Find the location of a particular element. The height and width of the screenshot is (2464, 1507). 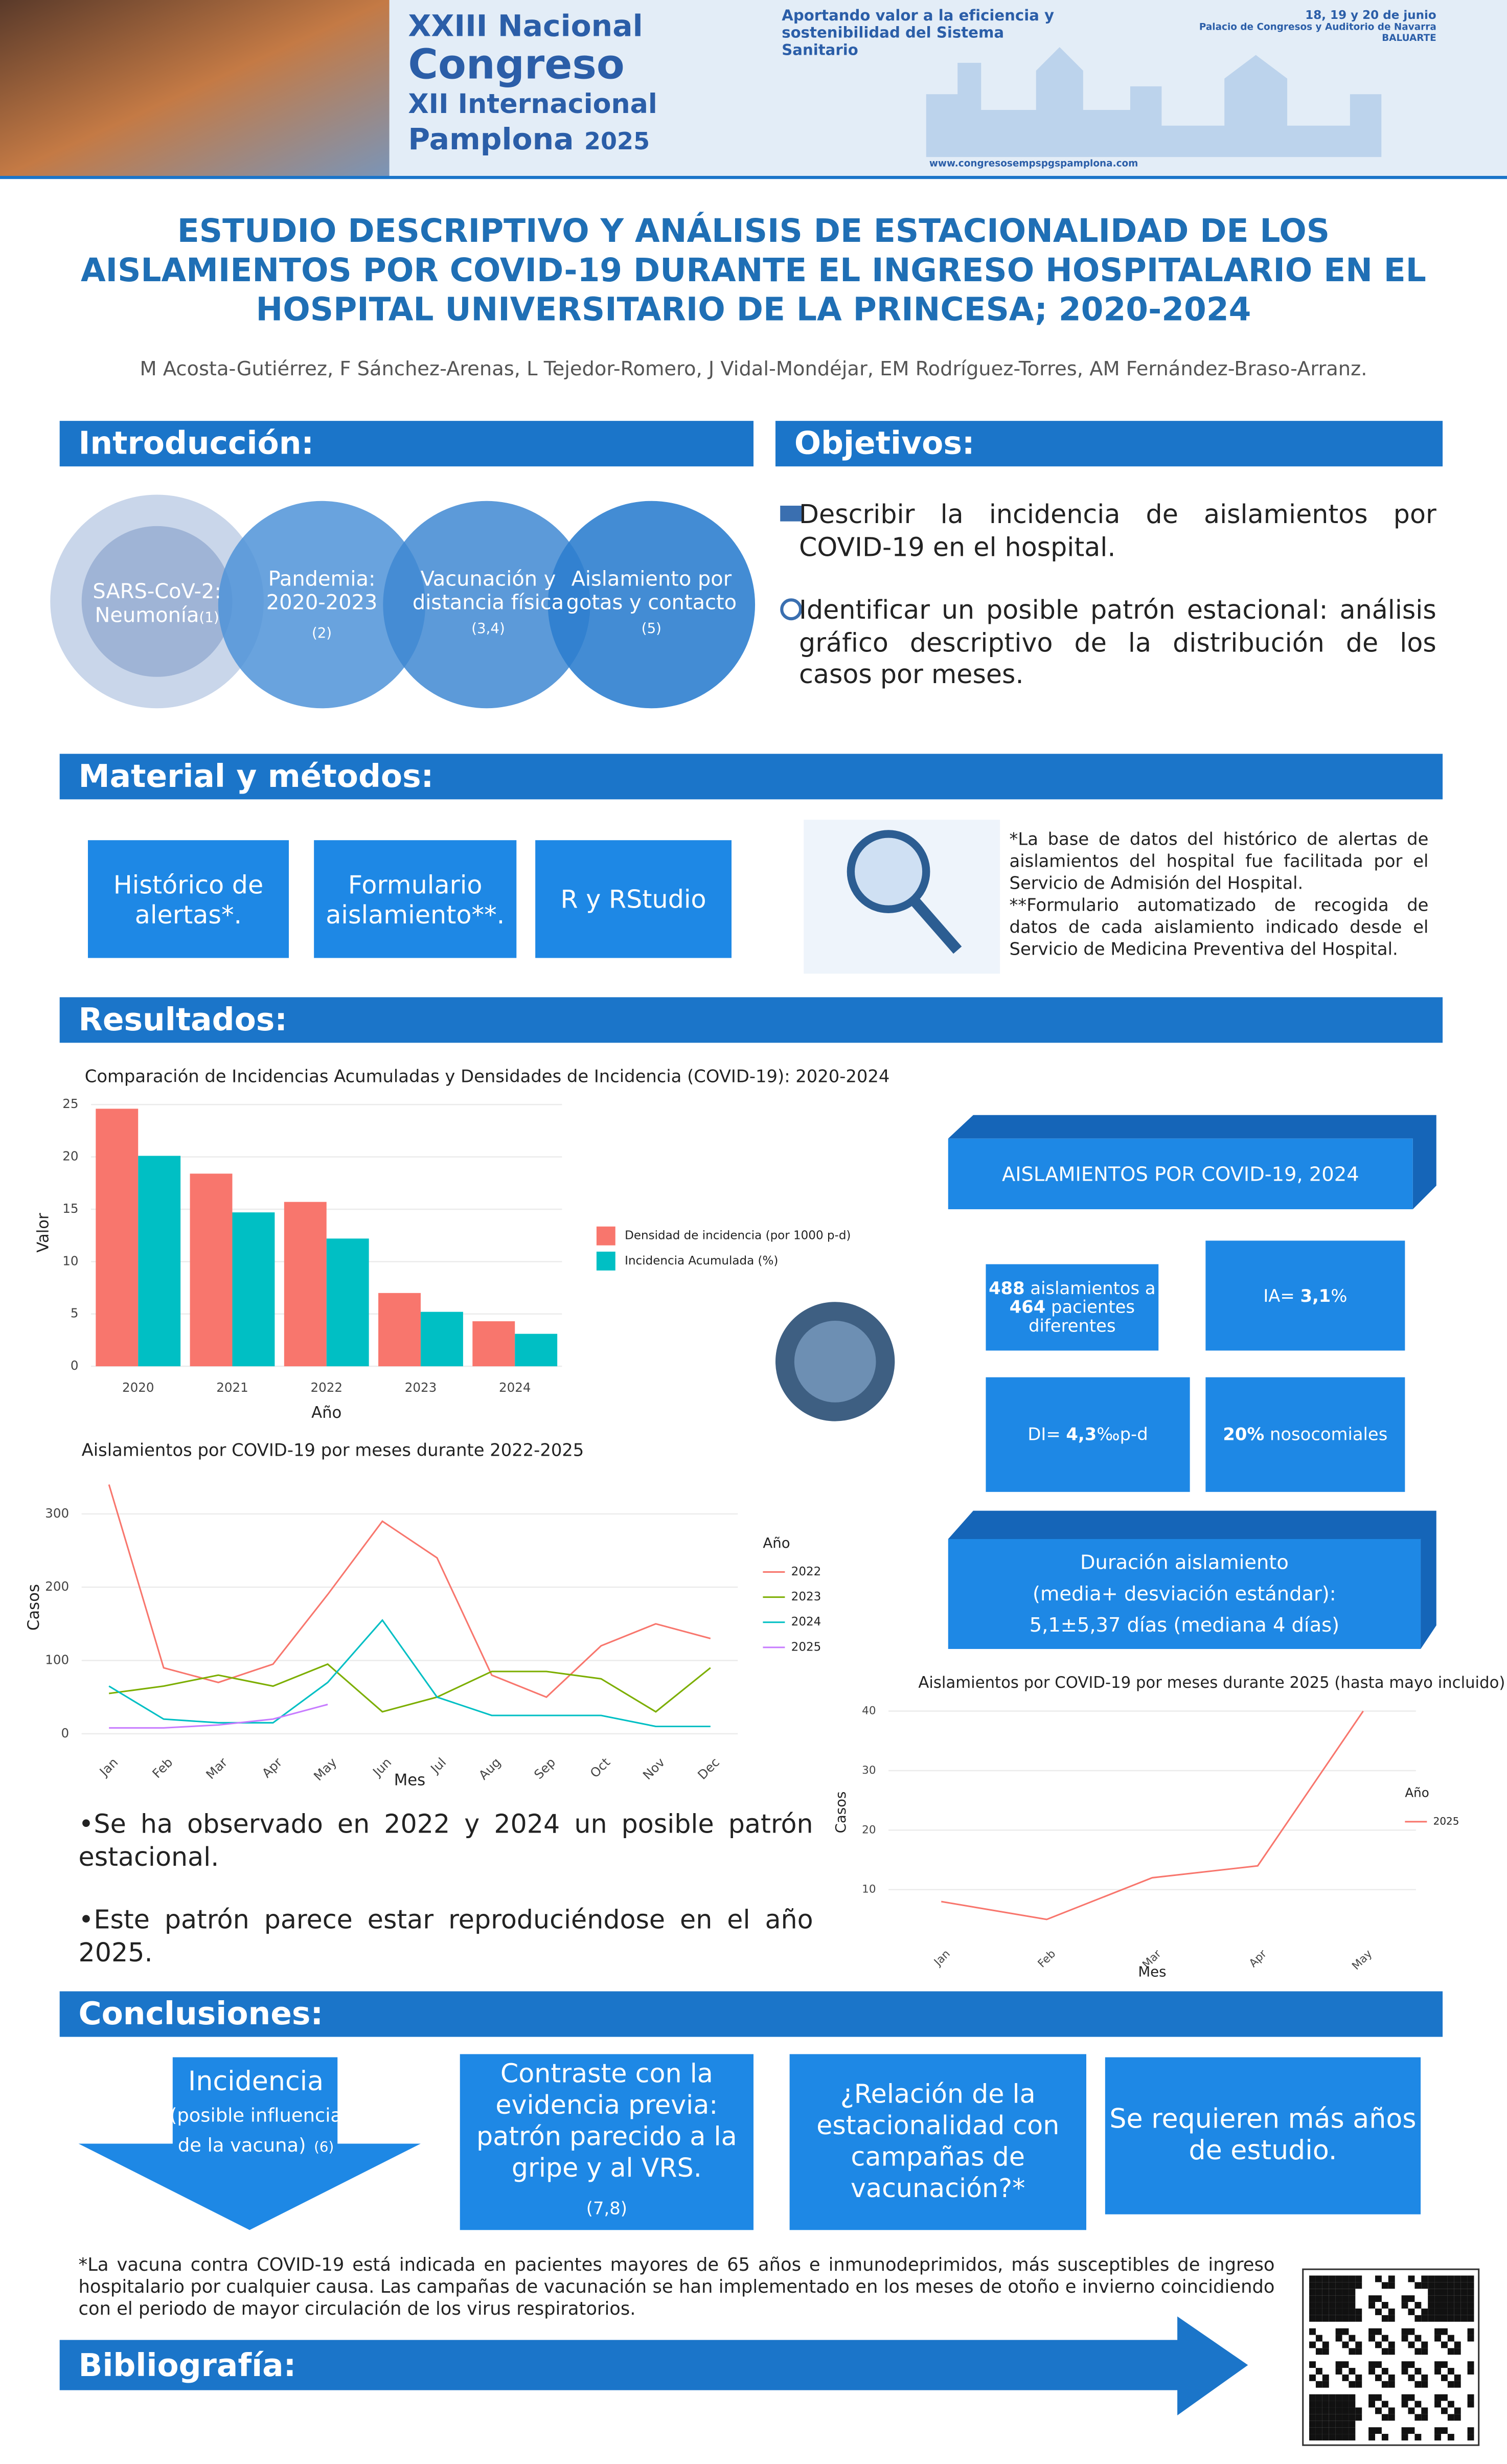

x-tick-label: May is located at coordinates (325, 1769).